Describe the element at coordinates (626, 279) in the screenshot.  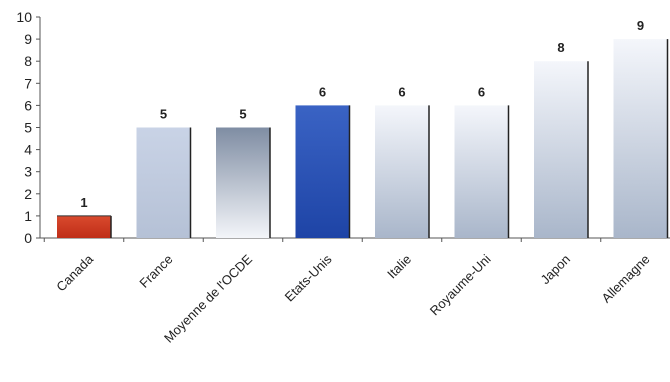
I see `category-label: Allemagne` at that location.